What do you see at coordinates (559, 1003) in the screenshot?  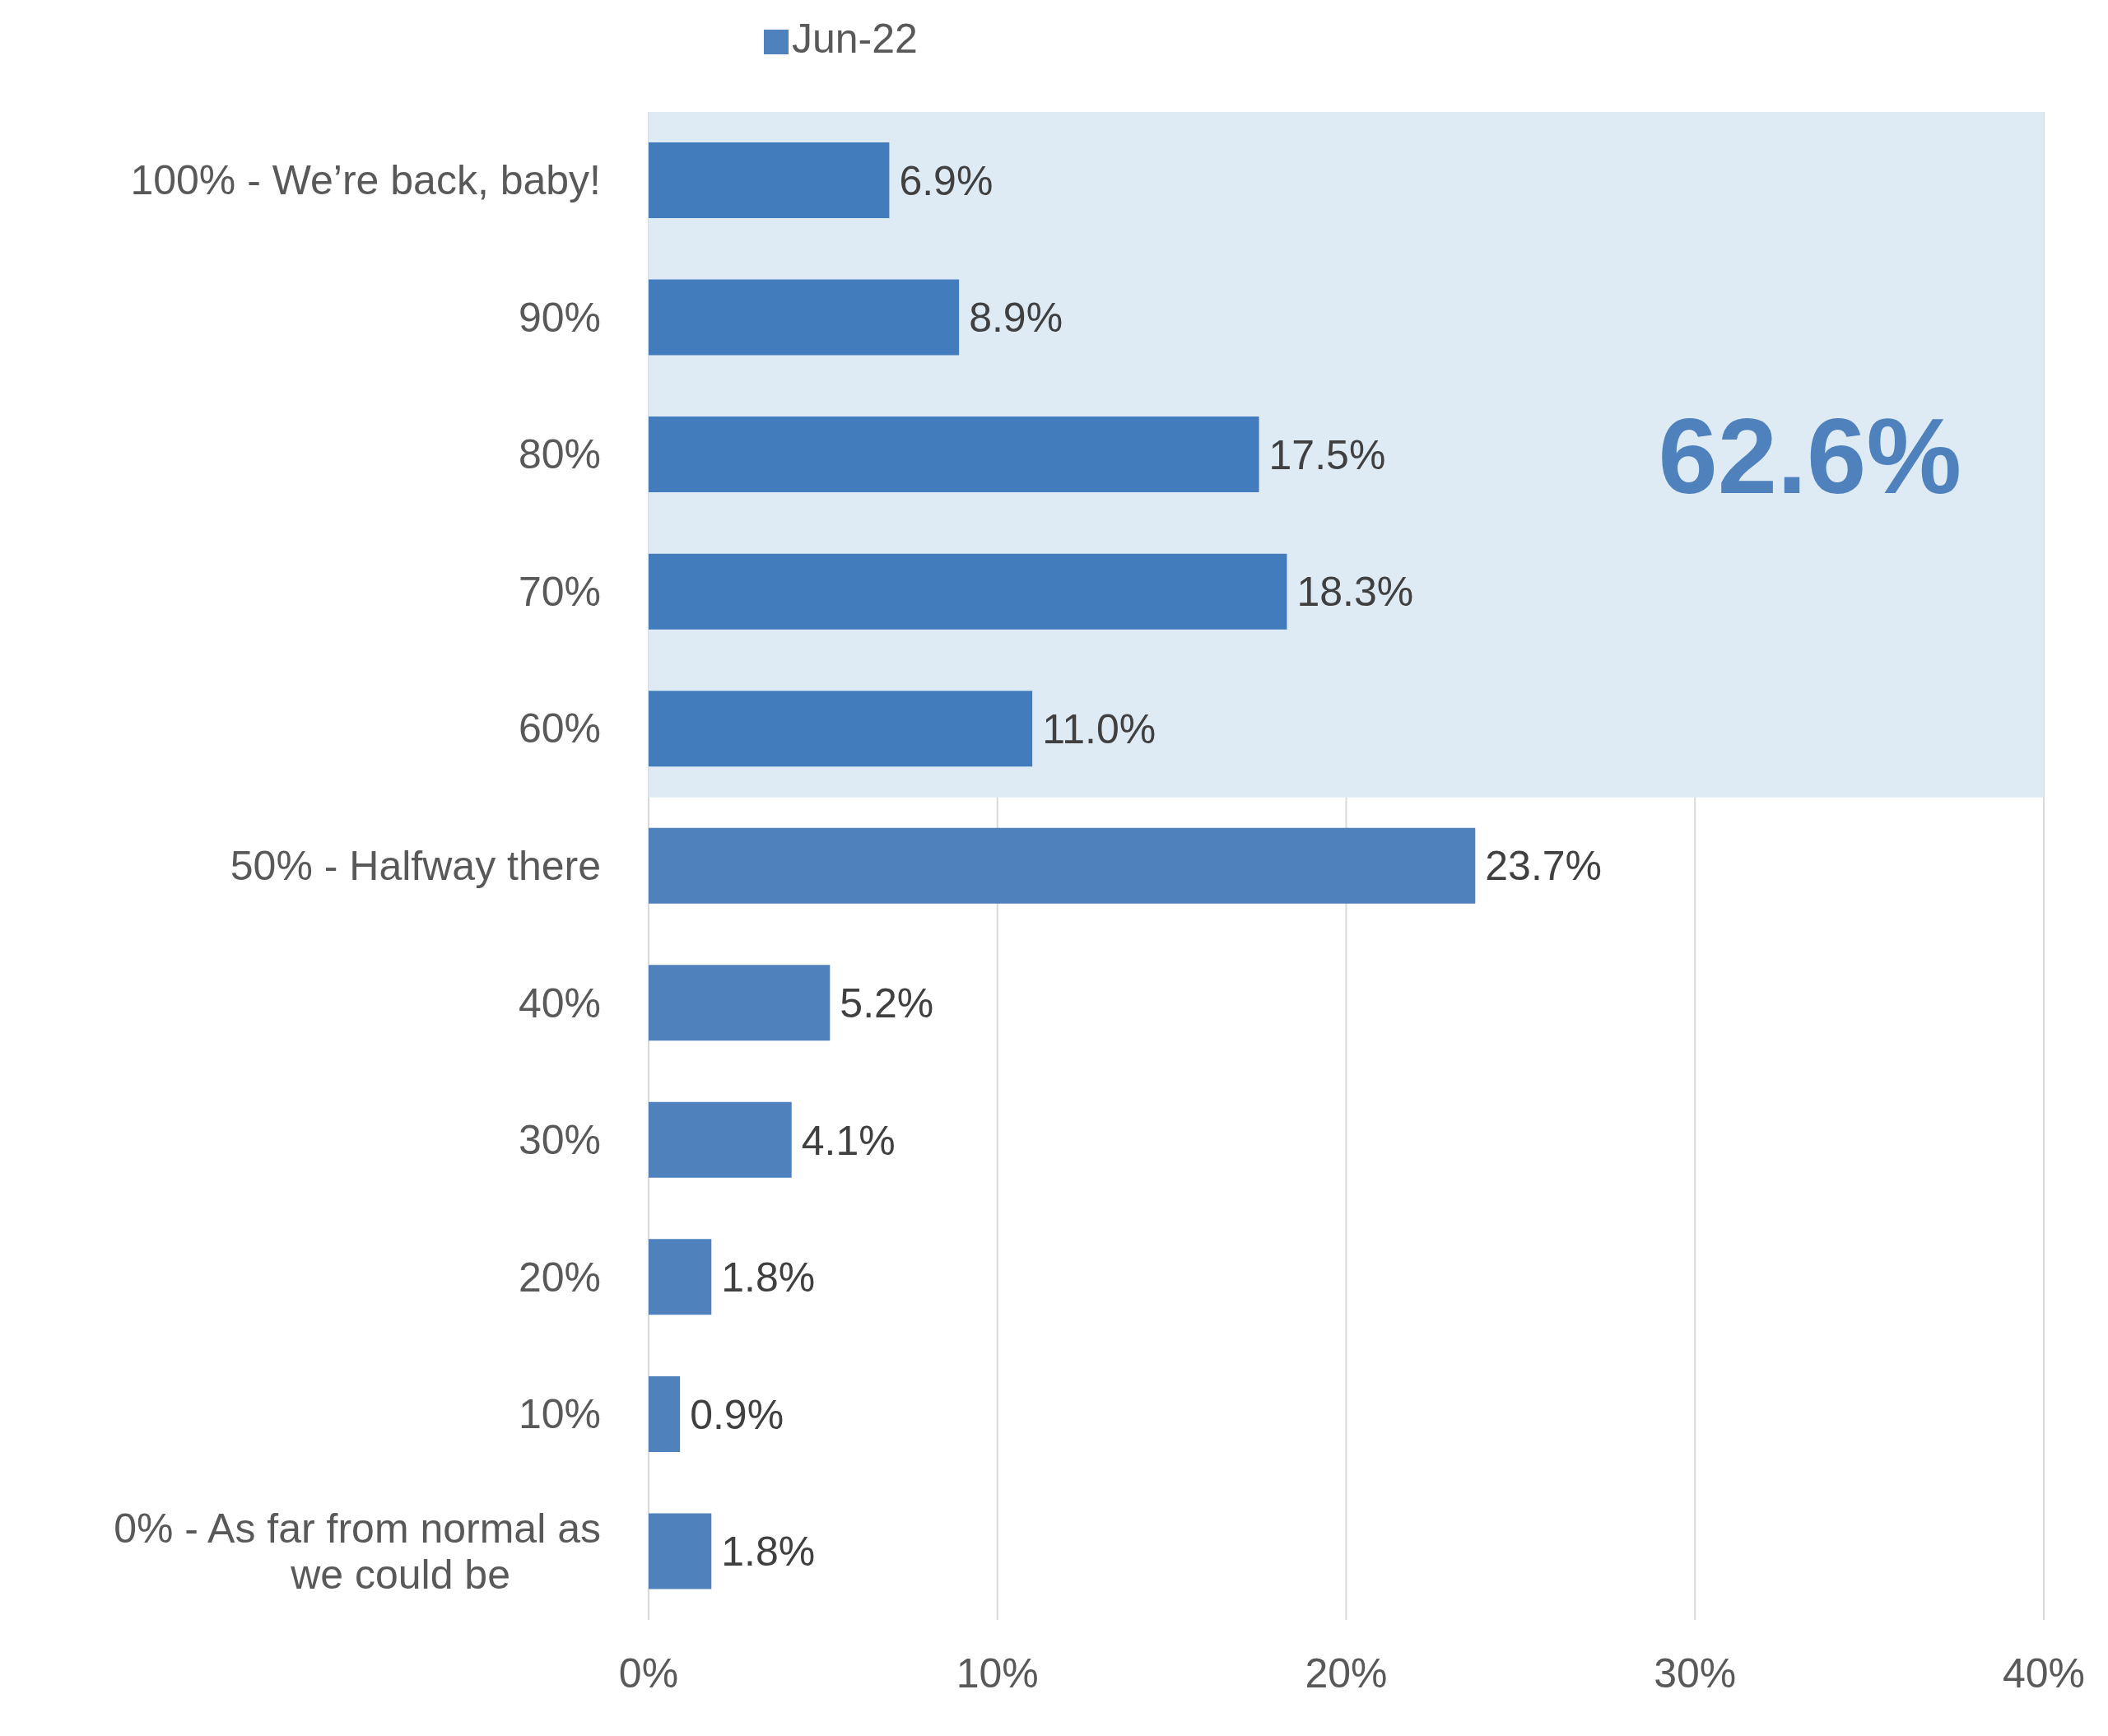 I see `y-tick-label: 40%` at bounding box center [559, 1003].